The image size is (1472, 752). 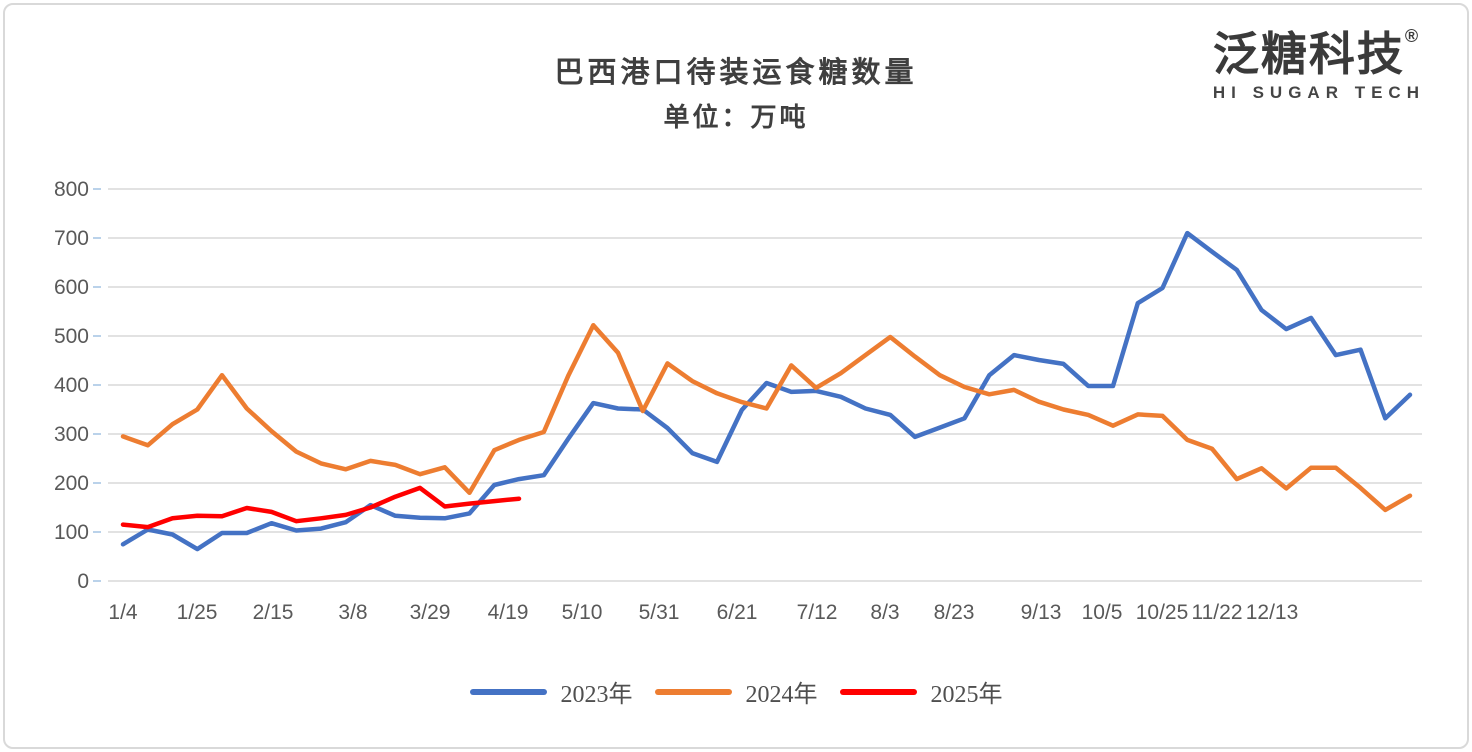 I want to click on series-line-2025年, so click(x=321, y=507).